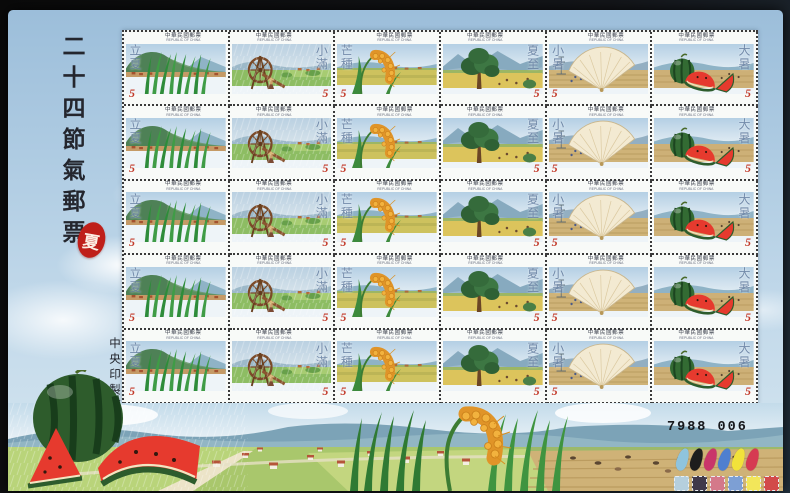  I want to click on stamp-term-label: 小滿, so click(321, 57).